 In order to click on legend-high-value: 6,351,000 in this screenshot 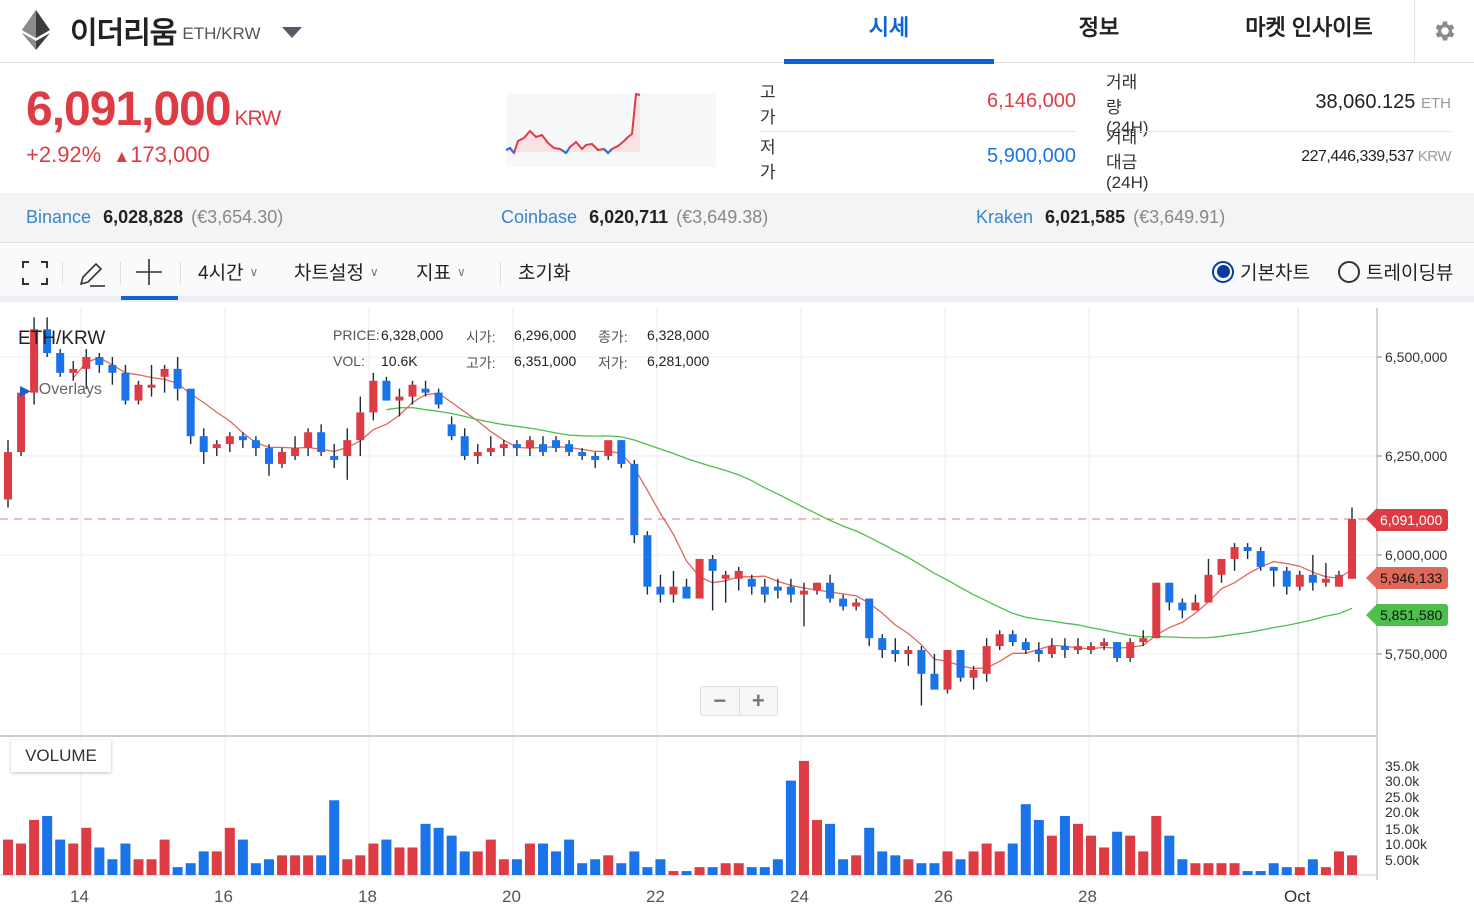, I will do `click(545, 361)`.